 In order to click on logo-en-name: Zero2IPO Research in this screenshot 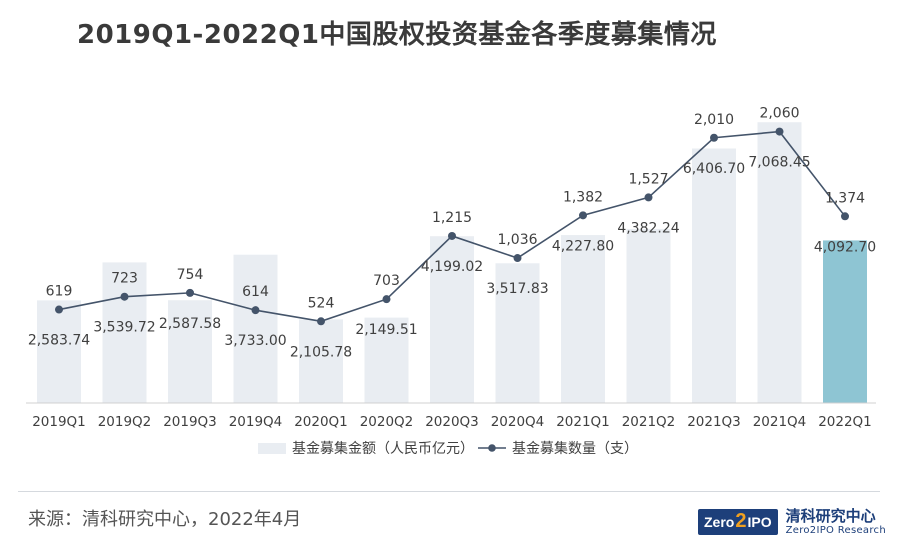, I will do `click(835, 530)`.